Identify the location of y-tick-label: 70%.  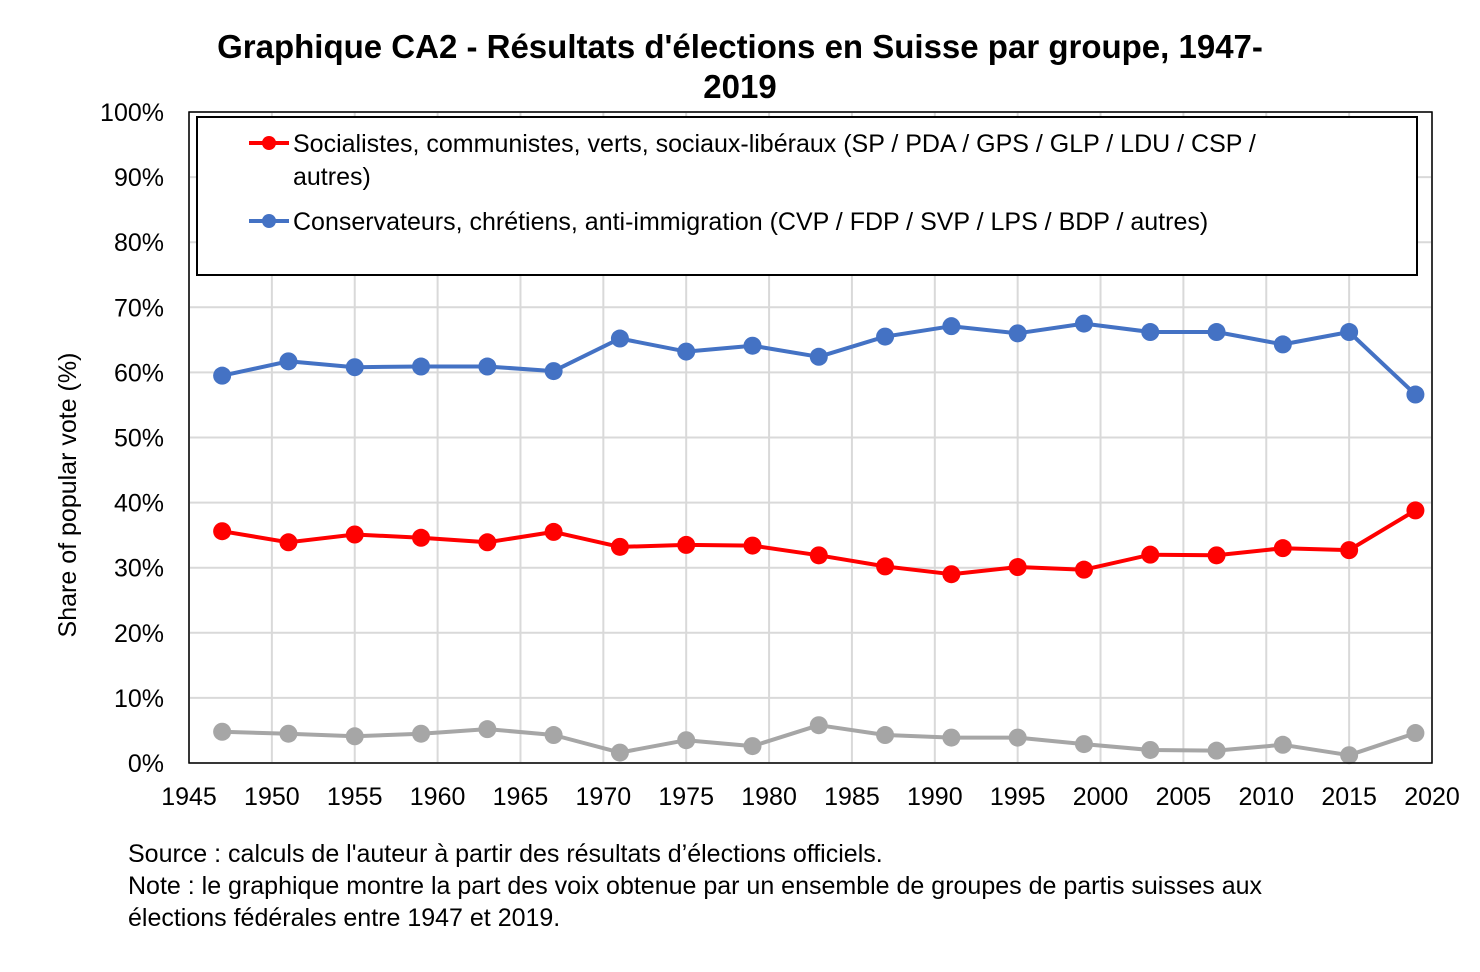
(139, 308).